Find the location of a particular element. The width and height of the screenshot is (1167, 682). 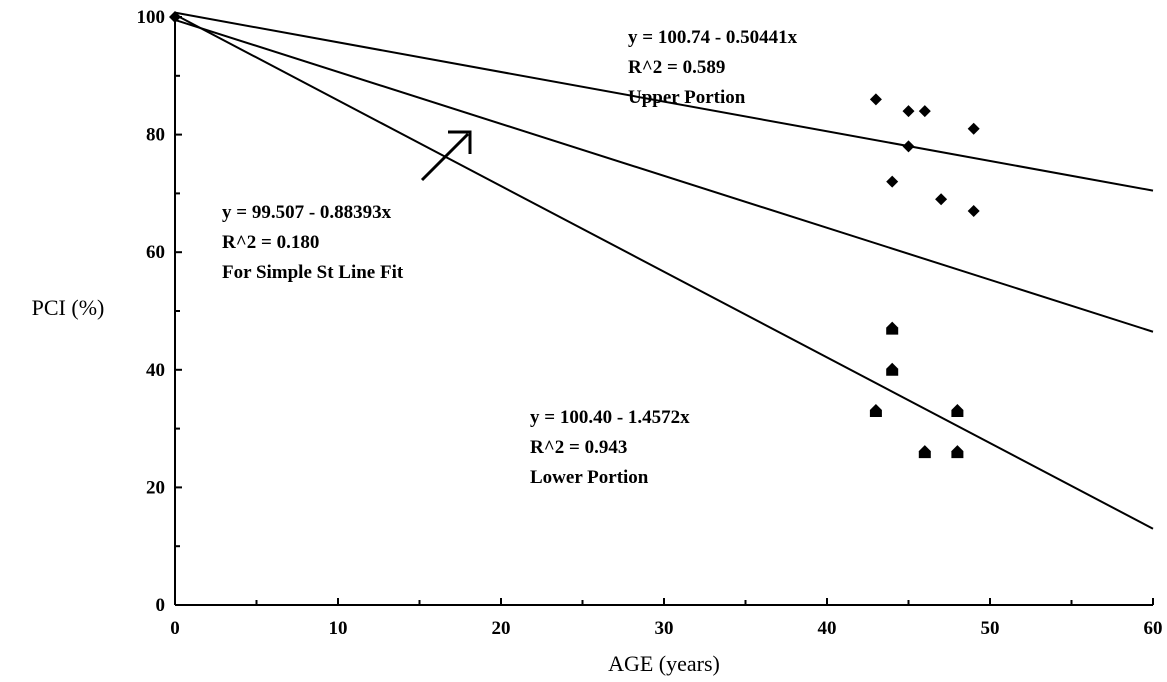

y-tick-label: 40 is located at coordinates (155, 370).